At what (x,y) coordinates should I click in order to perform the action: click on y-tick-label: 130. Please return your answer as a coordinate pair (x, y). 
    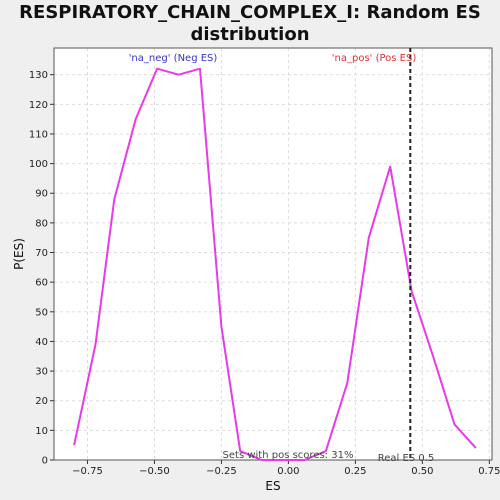
    Looking at the image, I should click on (38, 75).